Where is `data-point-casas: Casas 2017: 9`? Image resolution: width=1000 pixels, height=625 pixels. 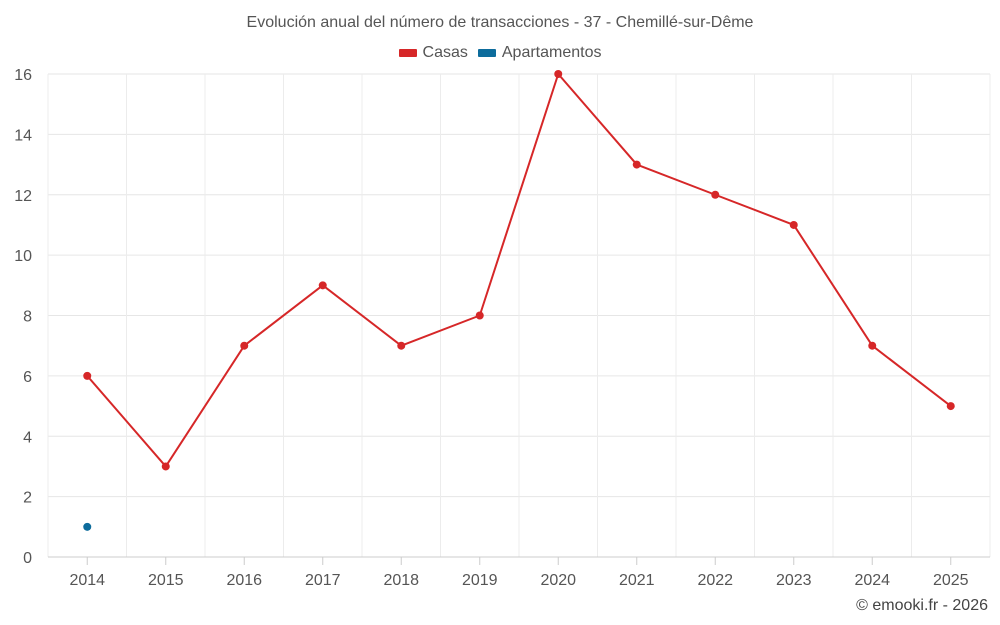 data-point-casas: Casas 2017: 9 is located at coordinates (322, 285).